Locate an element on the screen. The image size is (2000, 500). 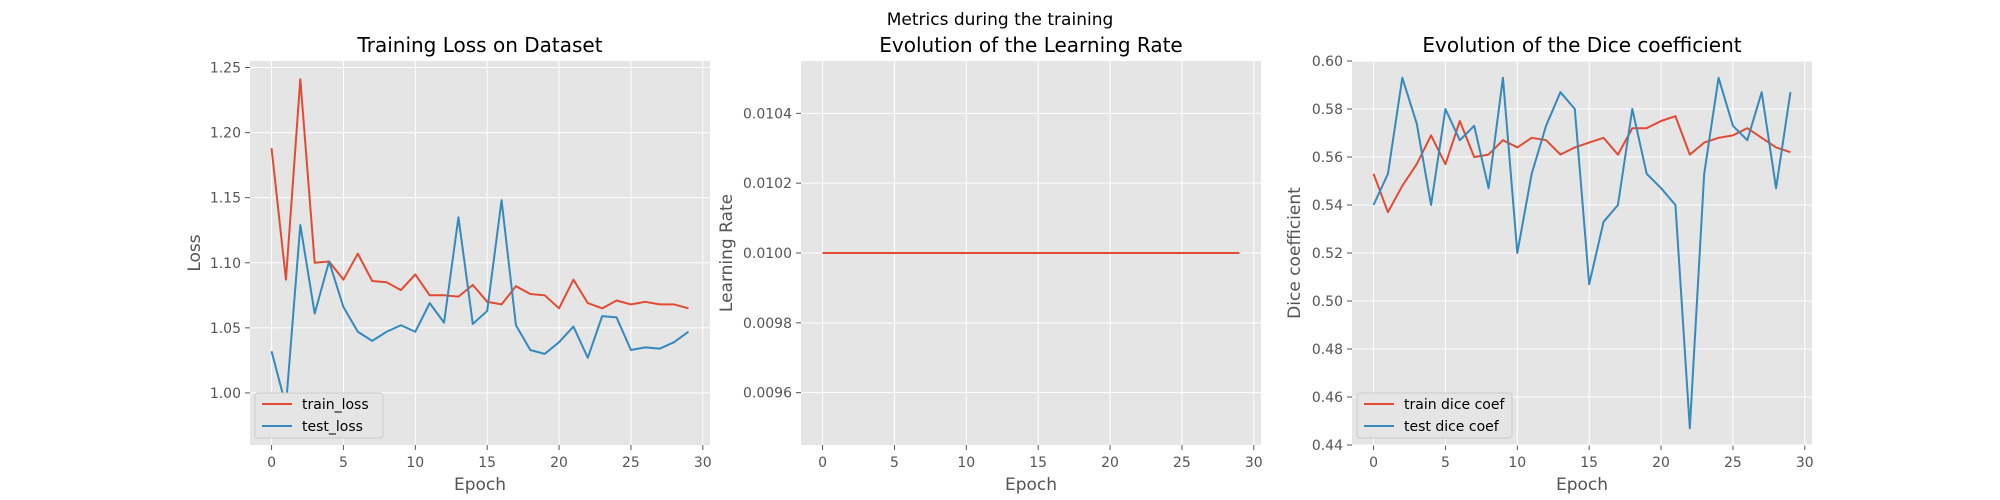
y-tick-label: 0.48 is located at coordinates (1327, 350).